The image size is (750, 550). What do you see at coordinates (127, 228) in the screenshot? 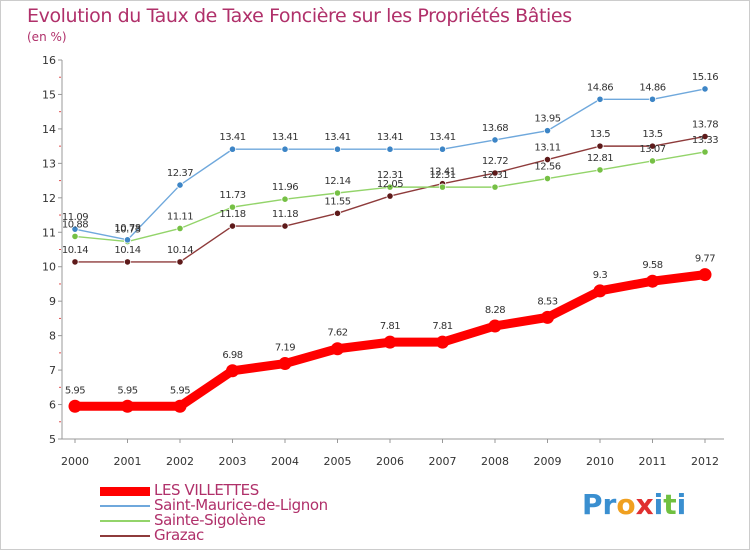
I see `data-label: 10.78` at bounding box center [127, 228].